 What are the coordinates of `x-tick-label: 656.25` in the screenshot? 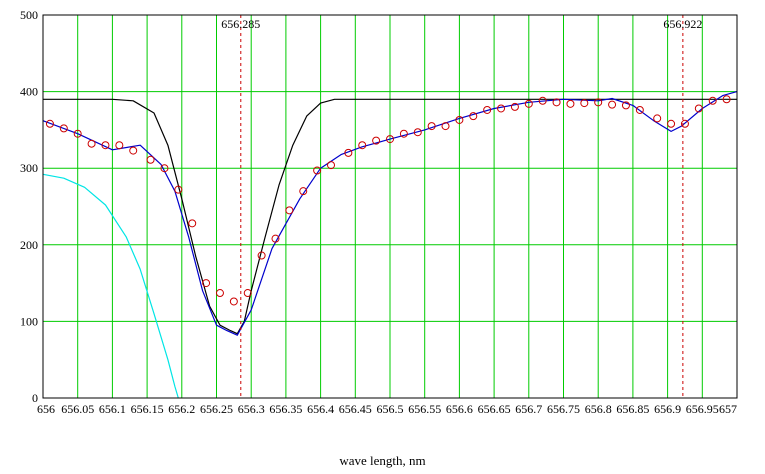 It's located at (216, 409).